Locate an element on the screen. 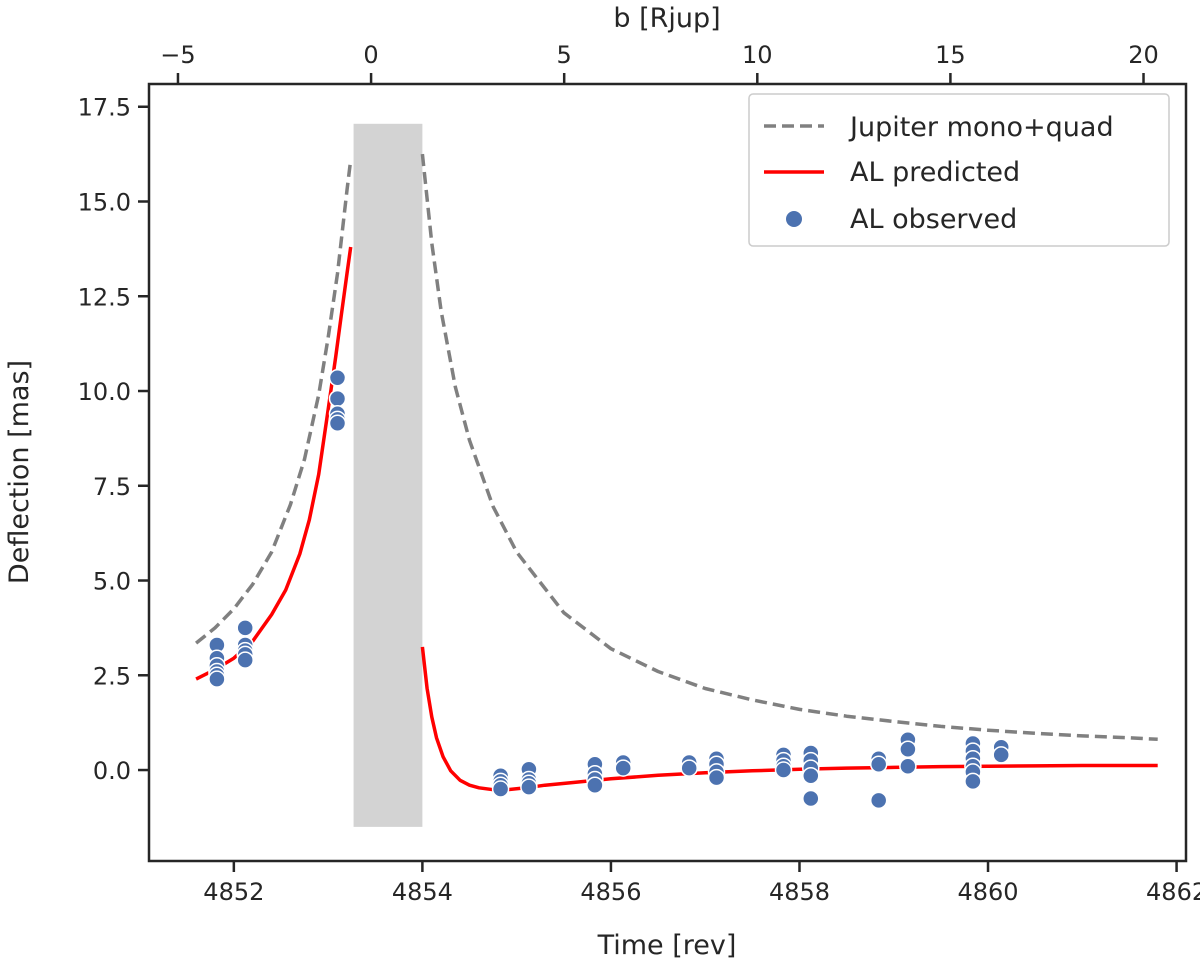  top-x-tick-label: −5 is located at coordinates (177, 55).